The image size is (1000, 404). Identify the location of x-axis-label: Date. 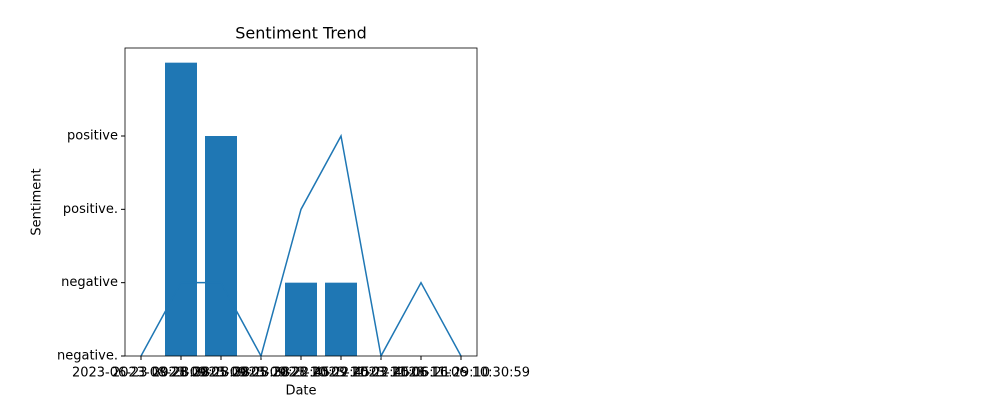
(300, 391).